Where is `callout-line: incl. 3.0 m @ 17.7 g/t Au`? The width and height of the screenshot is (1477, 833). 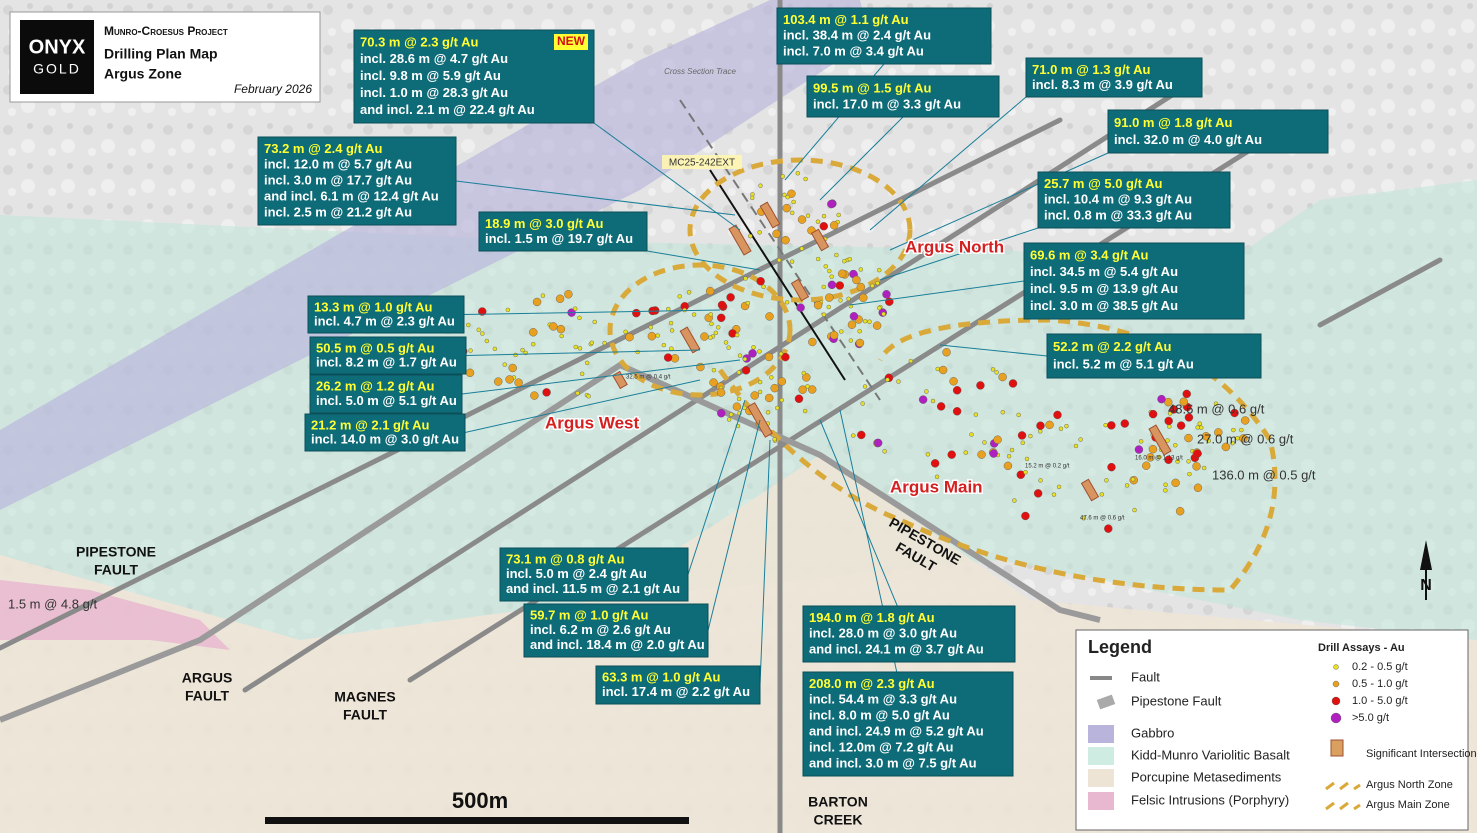 callout-line: incl. 3.0 m @ 17.7 g/t Au is located at coordinates (338, 179).